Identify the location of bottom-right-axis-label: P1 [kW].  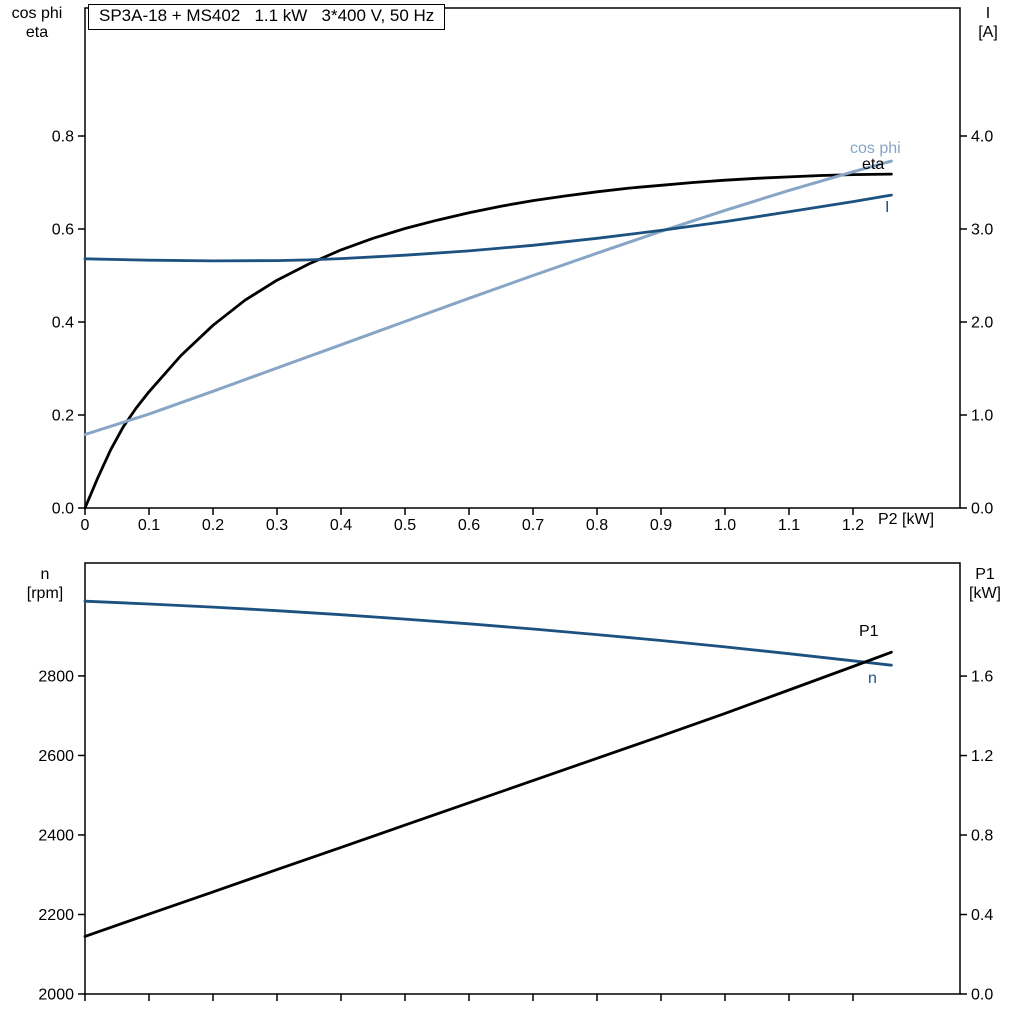
(985, 584).